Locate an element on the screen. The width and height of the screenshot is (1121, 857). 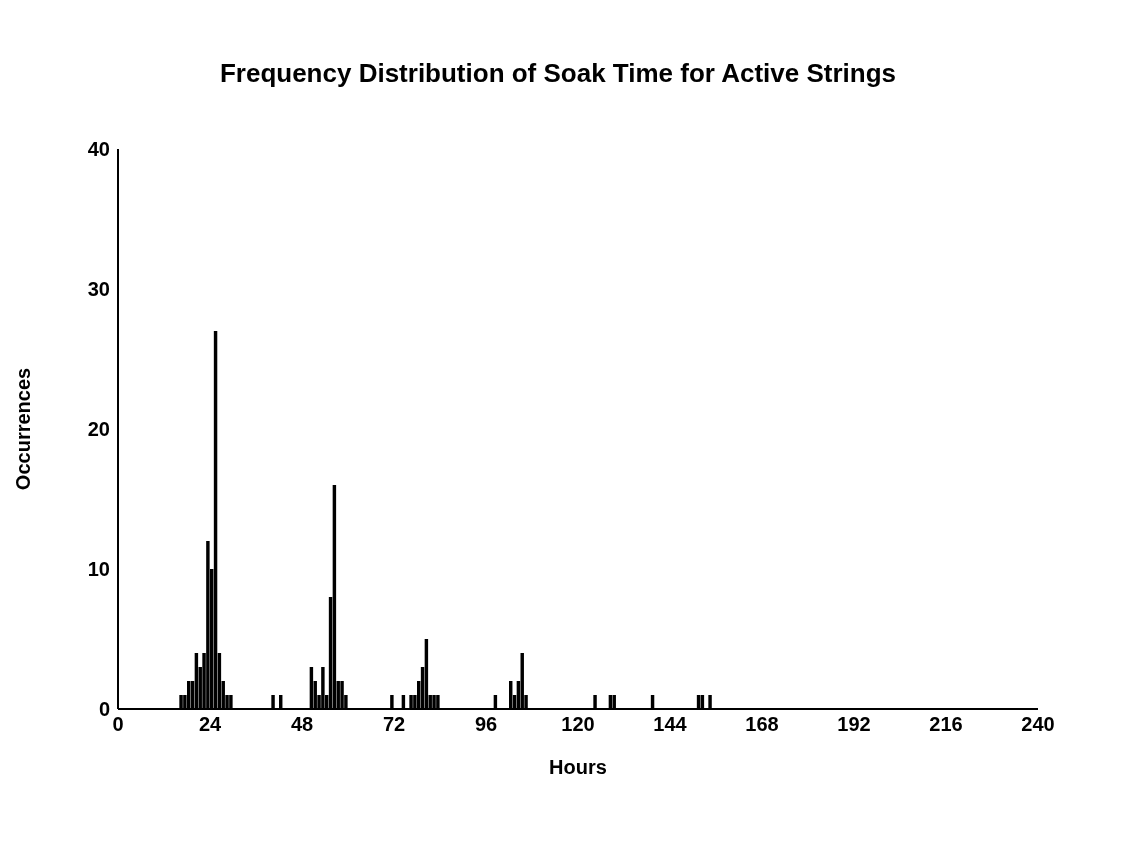
x-tick-label: 120 is located at coordinates (578, 724).